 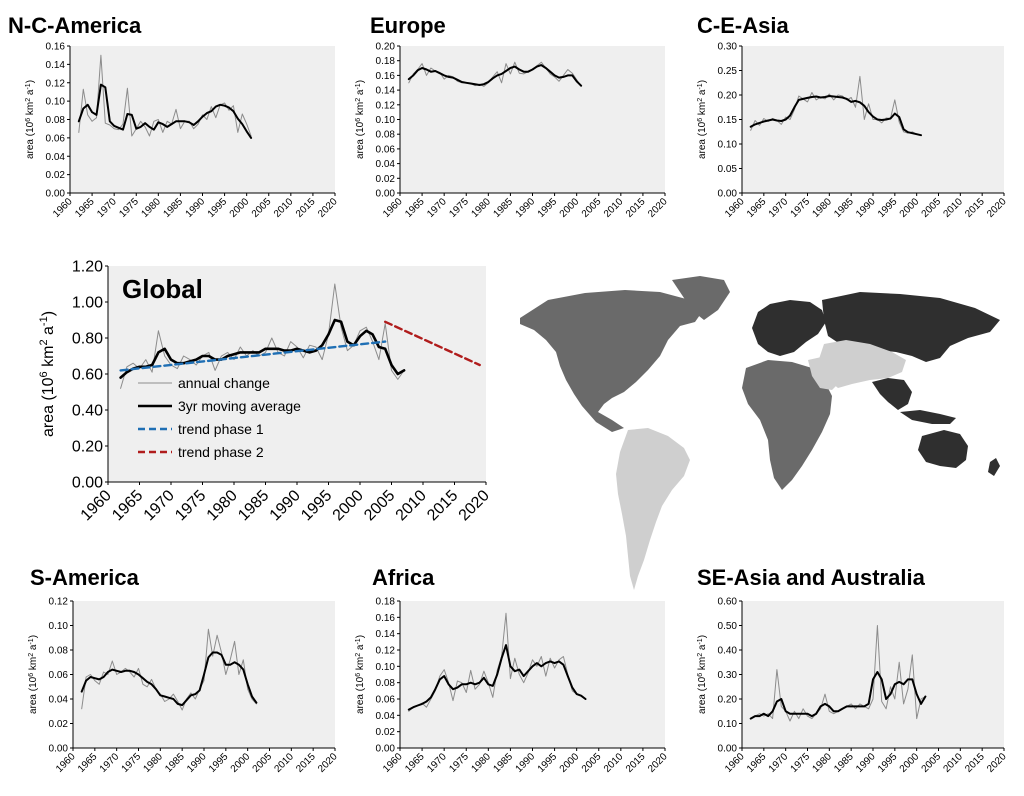 I want to click on panel-title: SE-Asia and Australia, so click(x=811, y=577).